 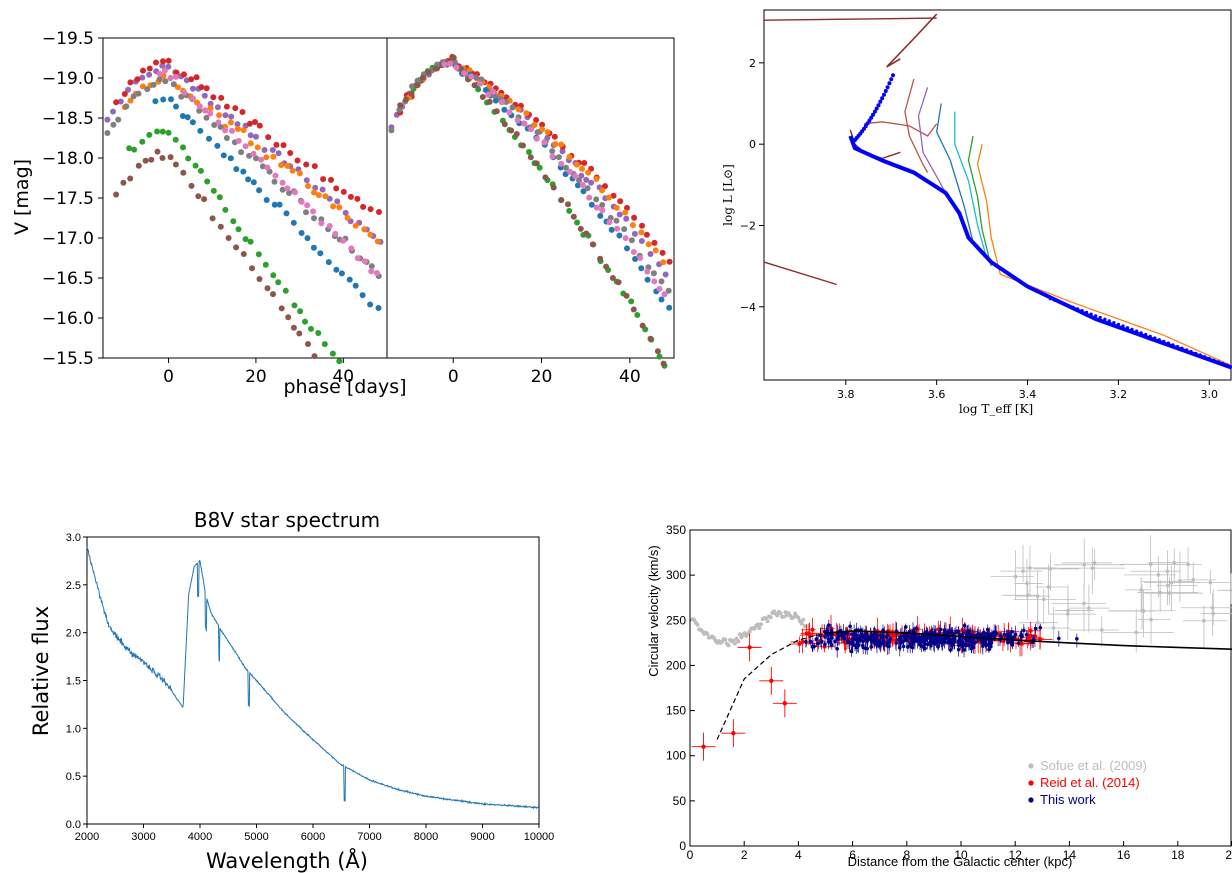 I want to click on y-tick-label: 200, so click(x=676, y=665).